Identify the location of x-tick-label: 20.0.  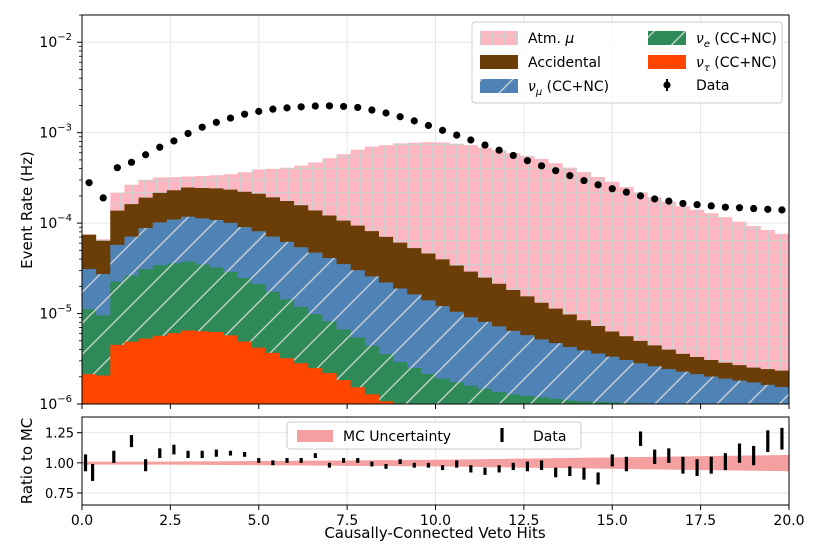
(788, 521).